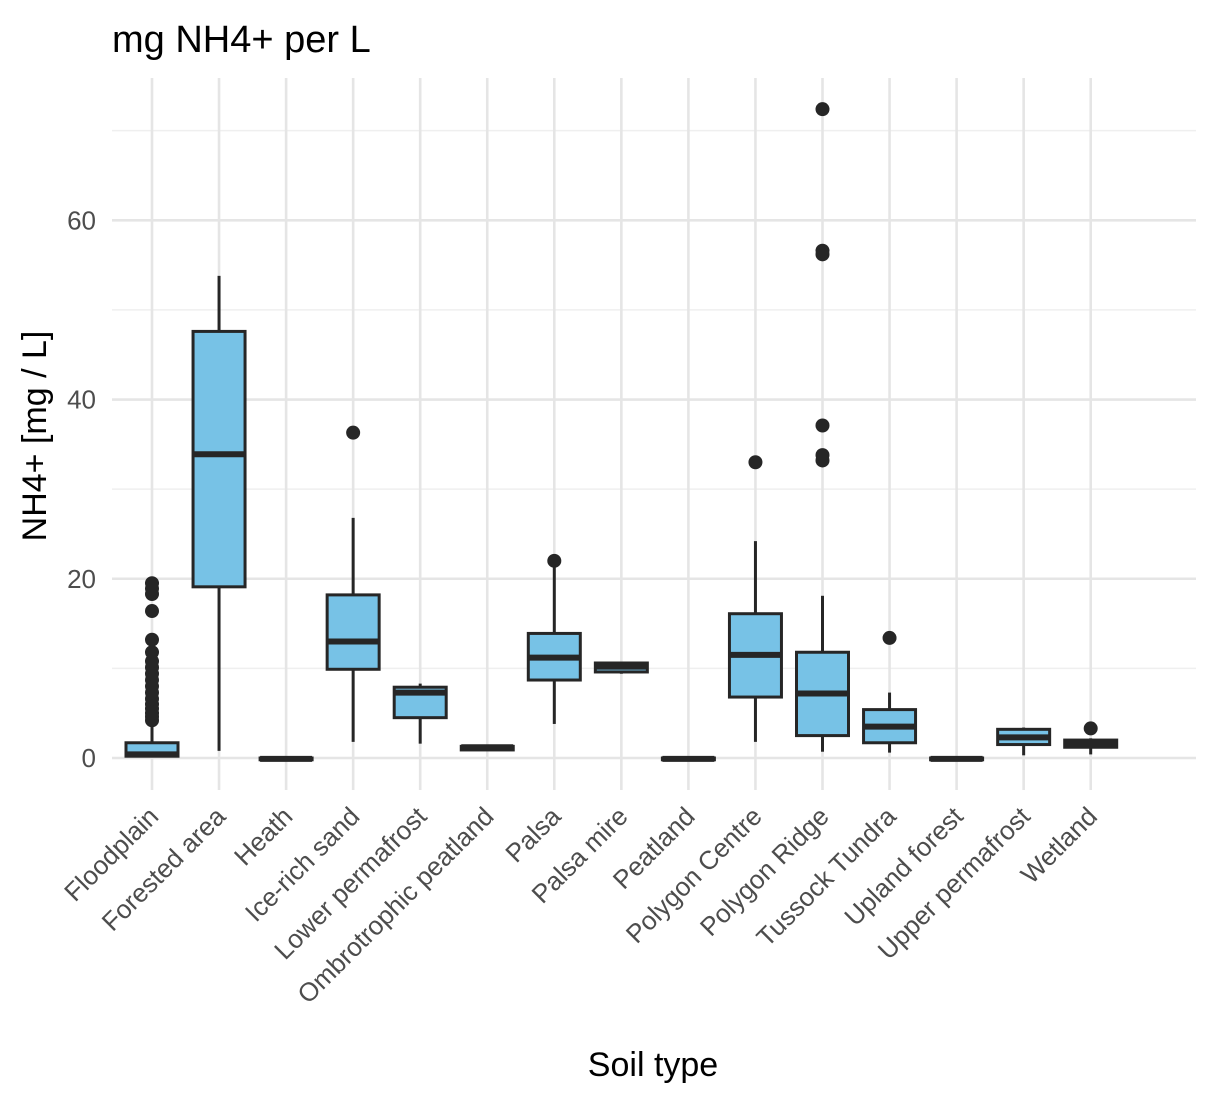 This screenshot has width=1214, height=1104. Describe the element at coordinates (688, 758) in the screenshot. I see `box-peatland` at that location.